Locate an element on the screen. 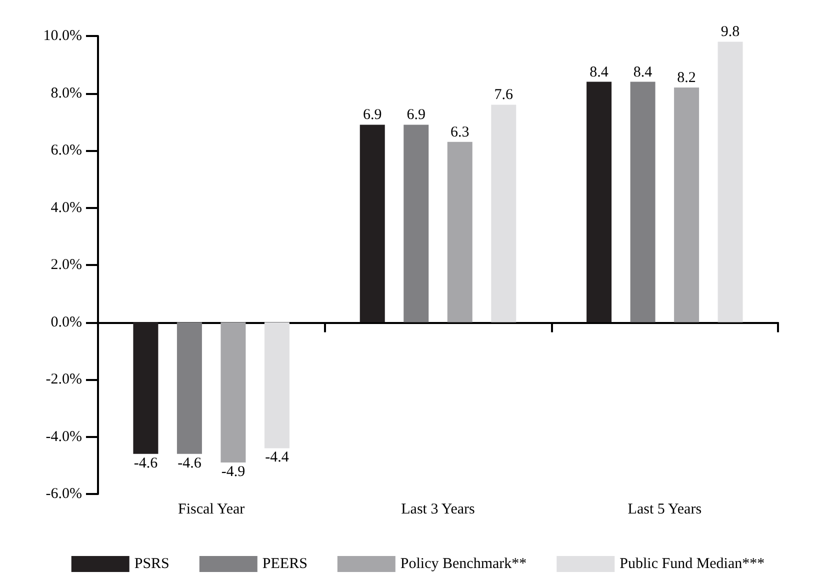 The image size is (836, 587). data-label: 8.2 is located at coordinates (686, 78).